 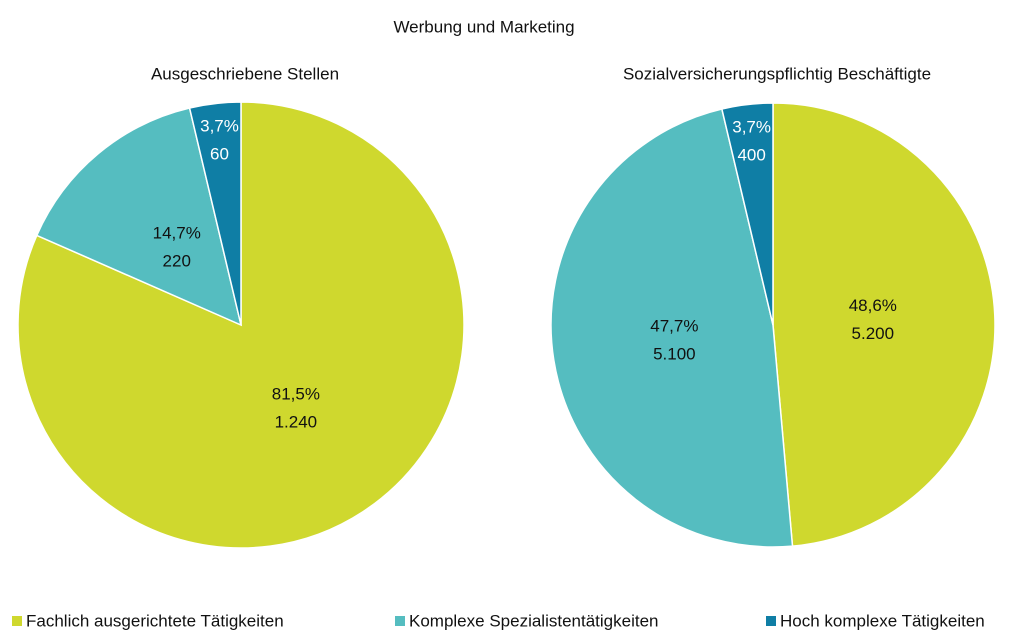 What do you see at coordinates (296, 421) in the screenshot?
I see `slice-count: 1.240` at bounding box center [296, 421].